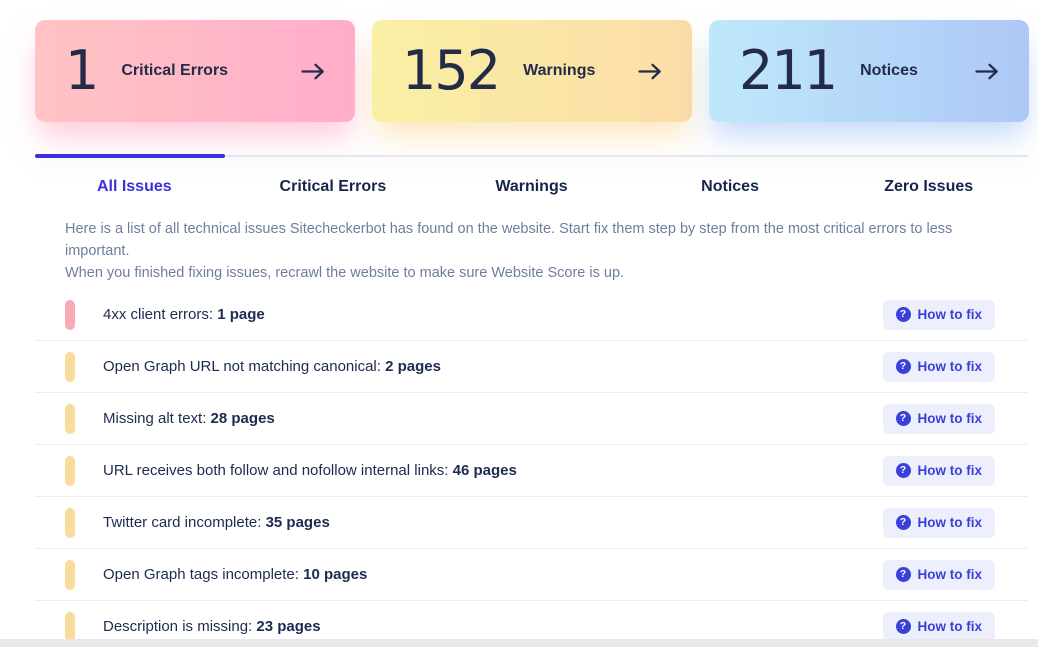  I want to click on card-count: 211, so click(788, 70).